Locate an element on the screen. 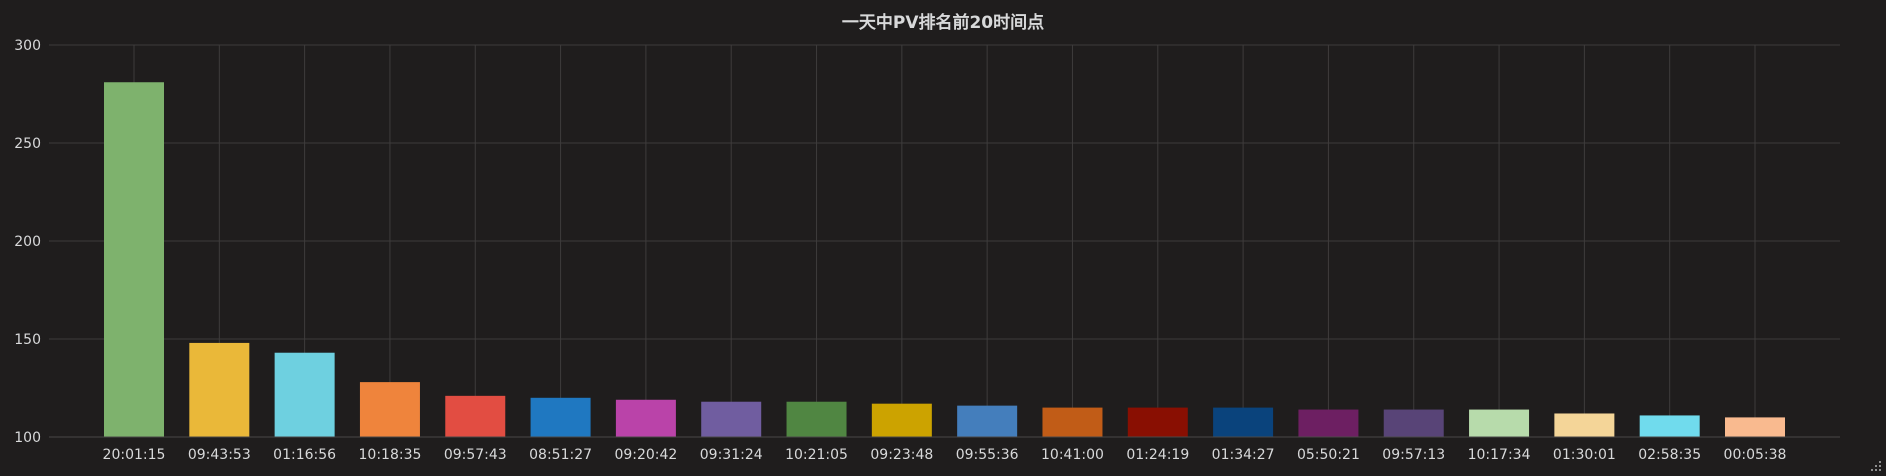  x-tick-label: 00:05:38 is located at coordinates (1755, 455).